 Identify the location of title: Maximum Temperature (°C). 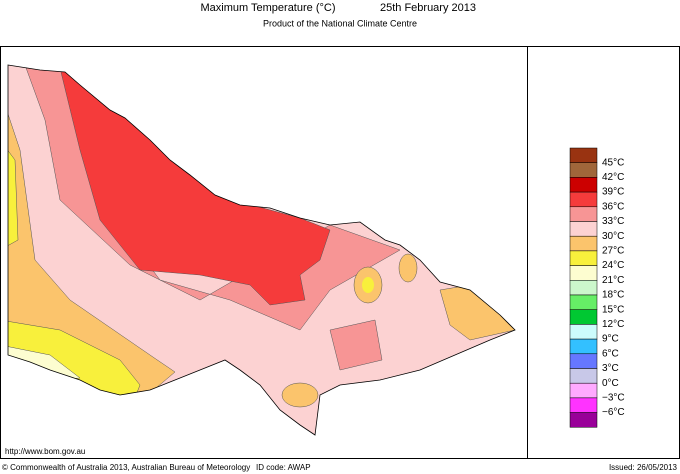
(267, 8).